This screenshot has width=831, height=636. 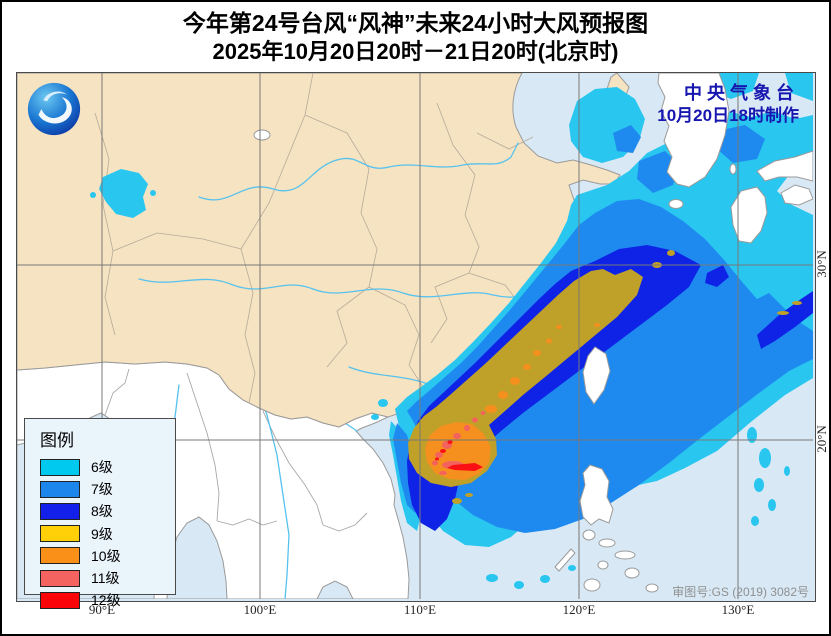 What do you see at coordinates (728, 104) in the screenshot?
I see `publisher-credit: 中央气象台 10月20日18时制作` at bounding box center [728, 104].